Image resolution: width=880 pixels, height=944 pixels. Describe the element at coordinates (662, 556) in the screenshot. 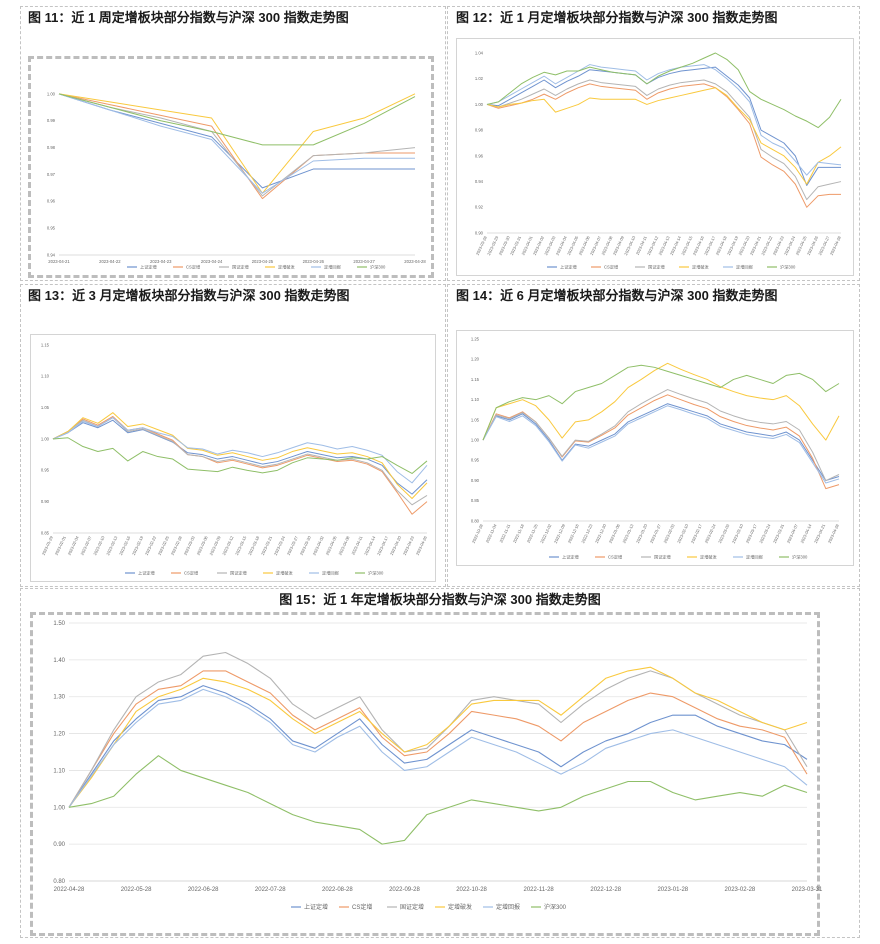

I see `c14-legend-label: 国证定增` at that location.